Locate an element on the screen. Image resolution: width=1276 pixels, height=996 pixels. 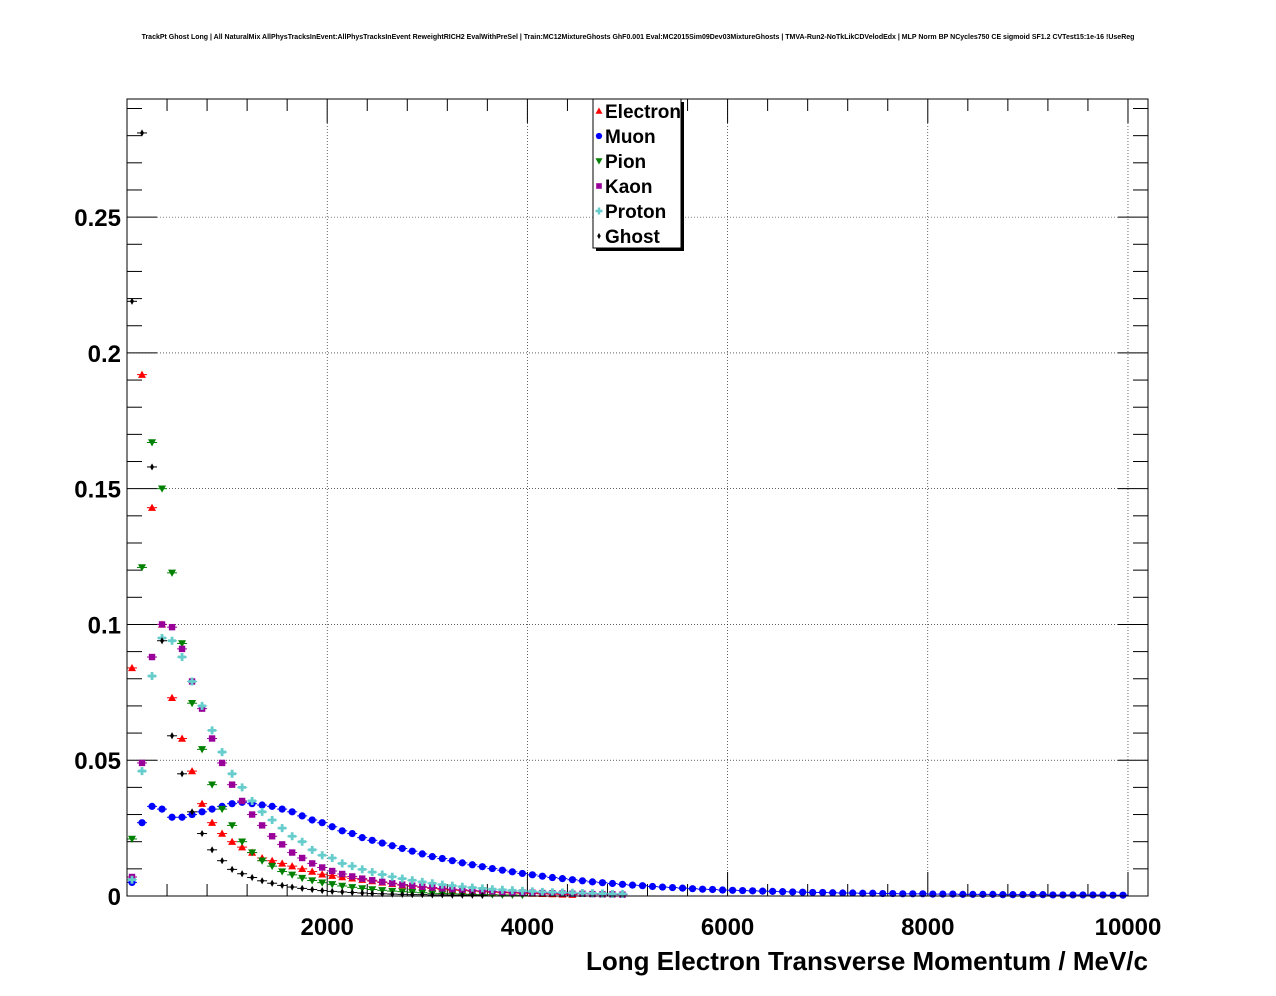
y-tick-label: 0.15 is located at coordinates (97, 490).